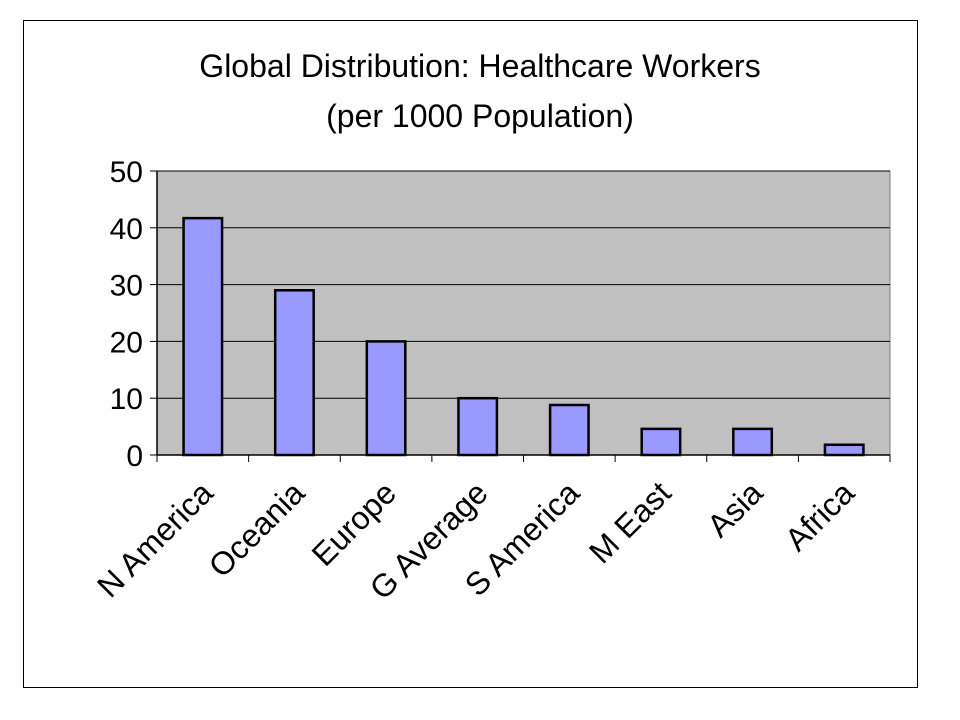 The width and height of the screenshot is (960, 720). Describe the element at coordinates (126, 342) in the screenshot. I see `y-tick-label: 20` at that location.